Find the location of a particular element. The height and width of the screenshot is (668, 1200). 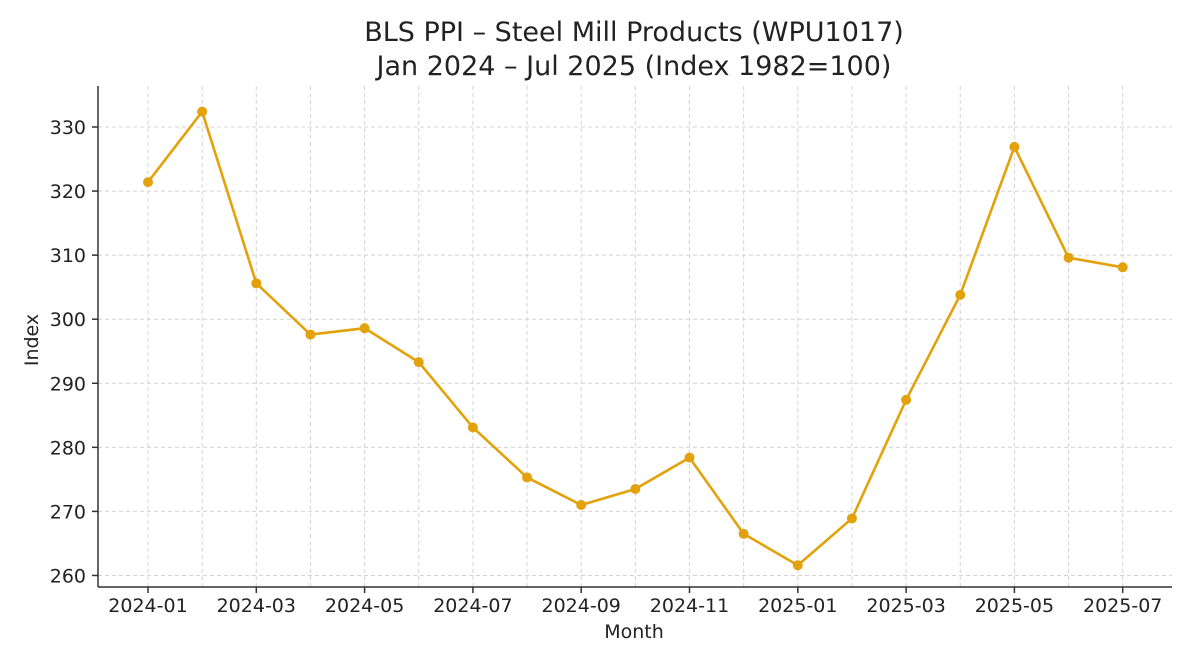

data-point: 2024-08: 275.3 is located at coordinates (527, 477).